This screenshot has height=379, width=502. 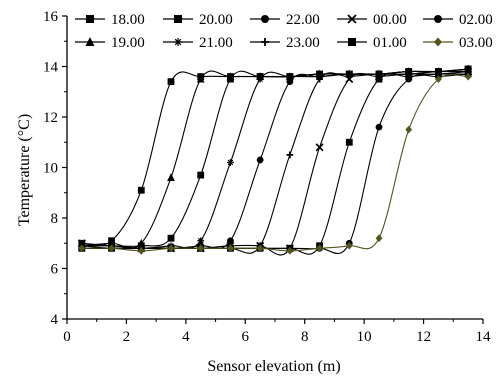 I want to click on y-tick-label: 10, so click(x=50, y=169).